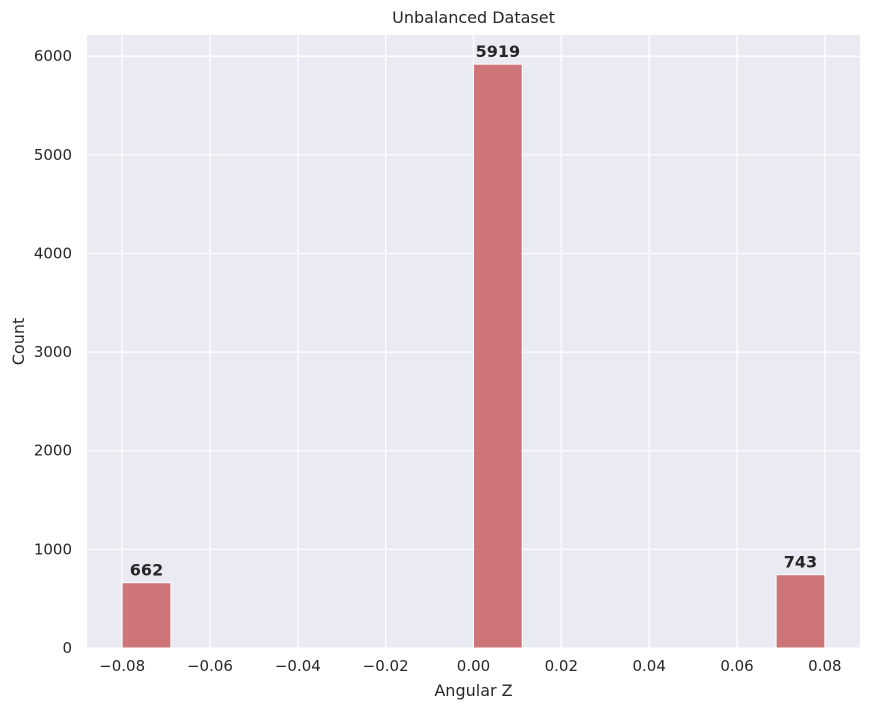  I want to click on x-tick-label: −0.06, so click(210, 666).